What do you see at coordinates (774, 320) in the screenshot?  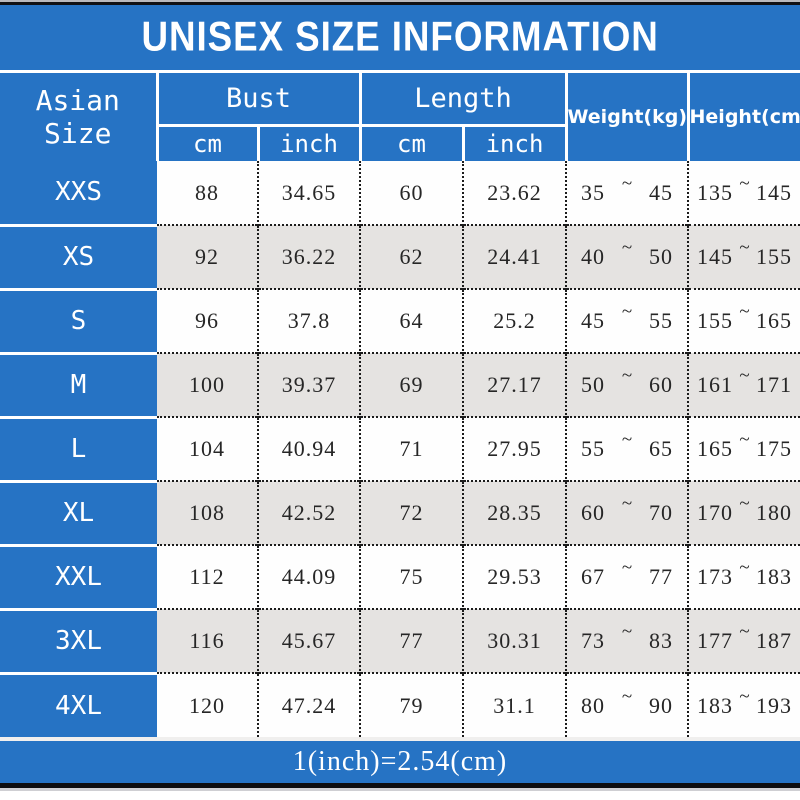 I see `height-max: 165` at bounding box center [774, 320].